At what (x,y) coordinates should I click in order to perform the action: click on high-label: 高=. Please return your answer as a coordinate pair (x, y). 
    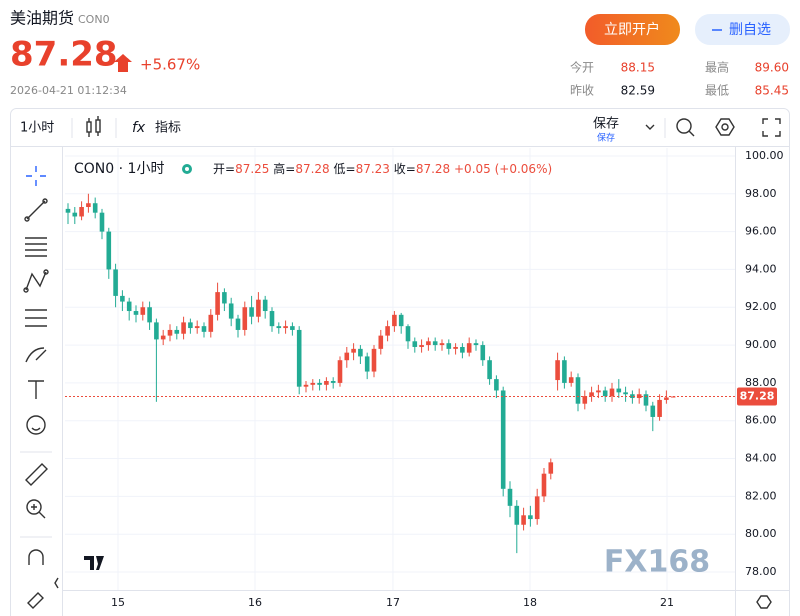
    Looking at the image, I should click on (284, 168).